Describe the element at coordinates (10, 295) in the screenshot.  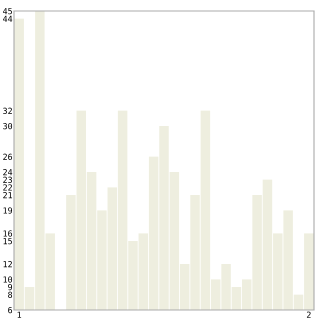
I see `y-tick-label: 8` at that location.